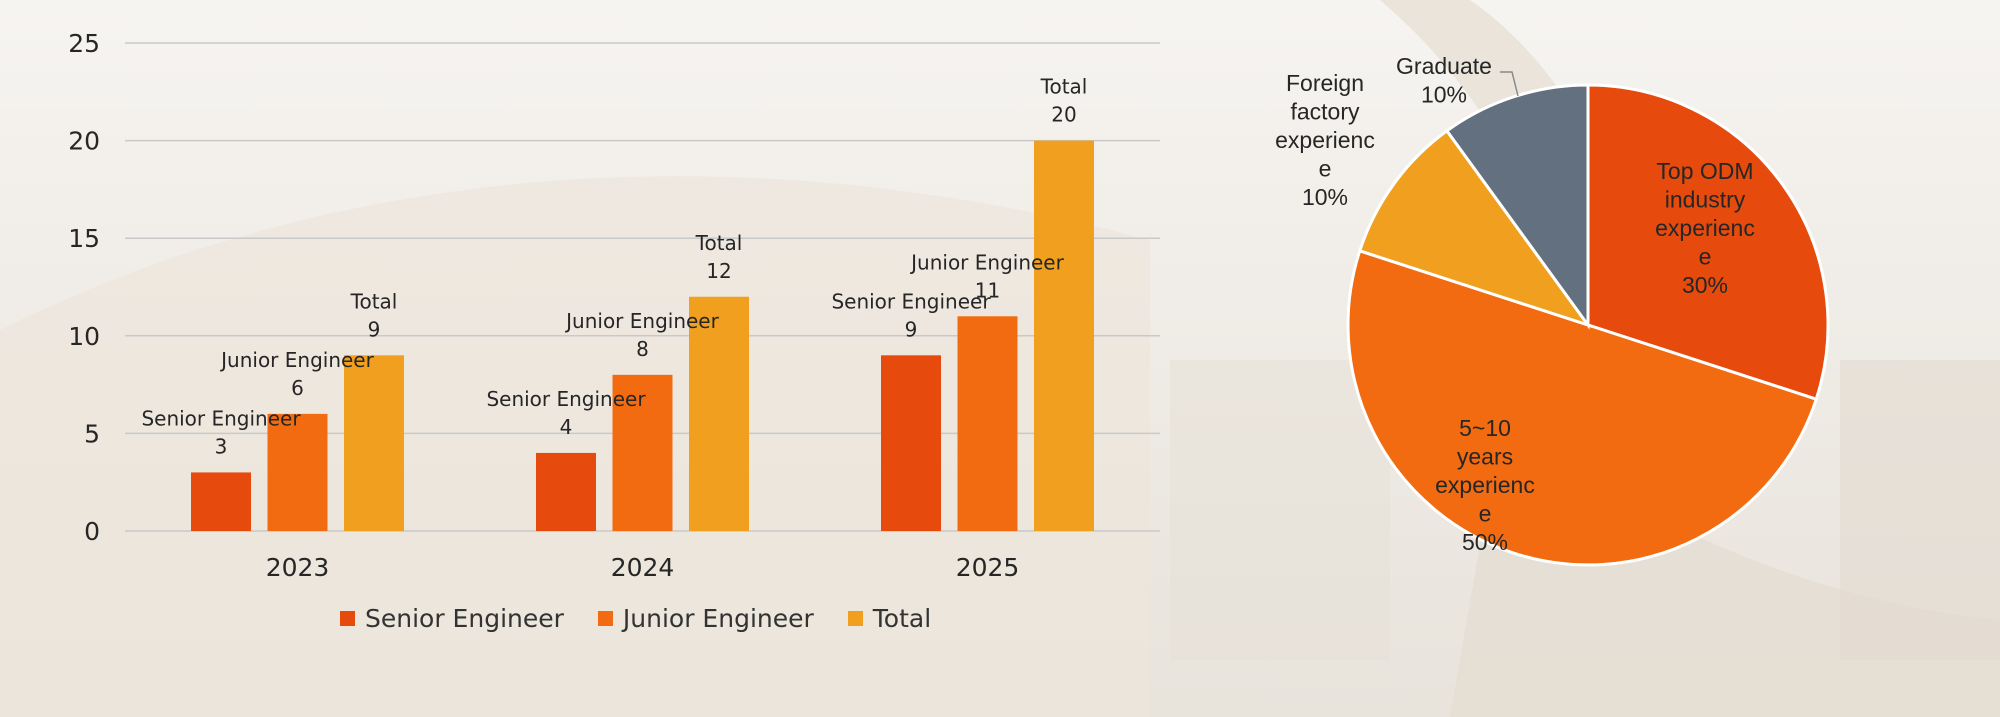 Image resolution: width=2000 pixels, height=717 pixels. What do you see at coordinates (719, 413) in the screenshot?
I see `bar-total-2024` at bounding box center [719, 413].